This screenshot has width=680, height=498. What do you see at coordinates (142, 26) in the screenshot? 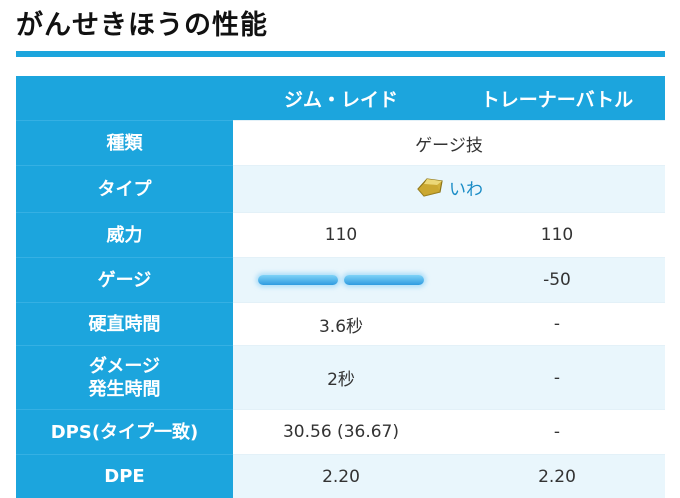
I see `page-title: がんせきほうの性能` at bounding box center [142, 26].